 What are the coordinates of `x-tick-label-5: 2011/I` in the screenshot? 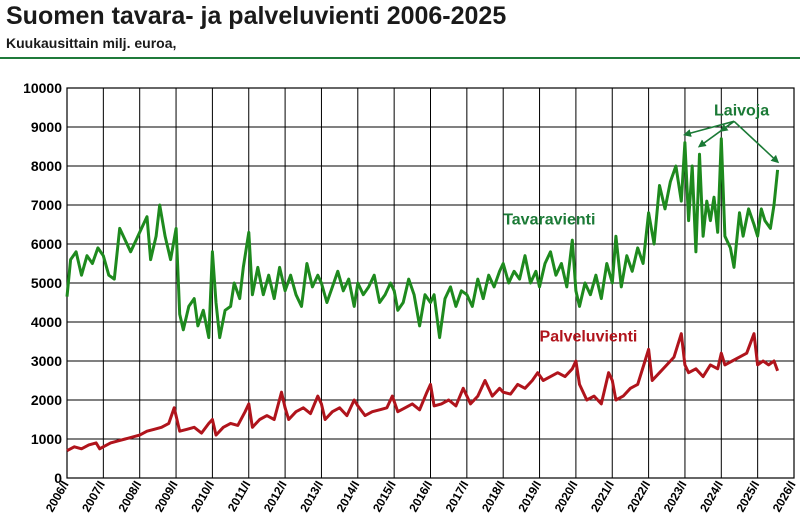 It's located at (239, 496).